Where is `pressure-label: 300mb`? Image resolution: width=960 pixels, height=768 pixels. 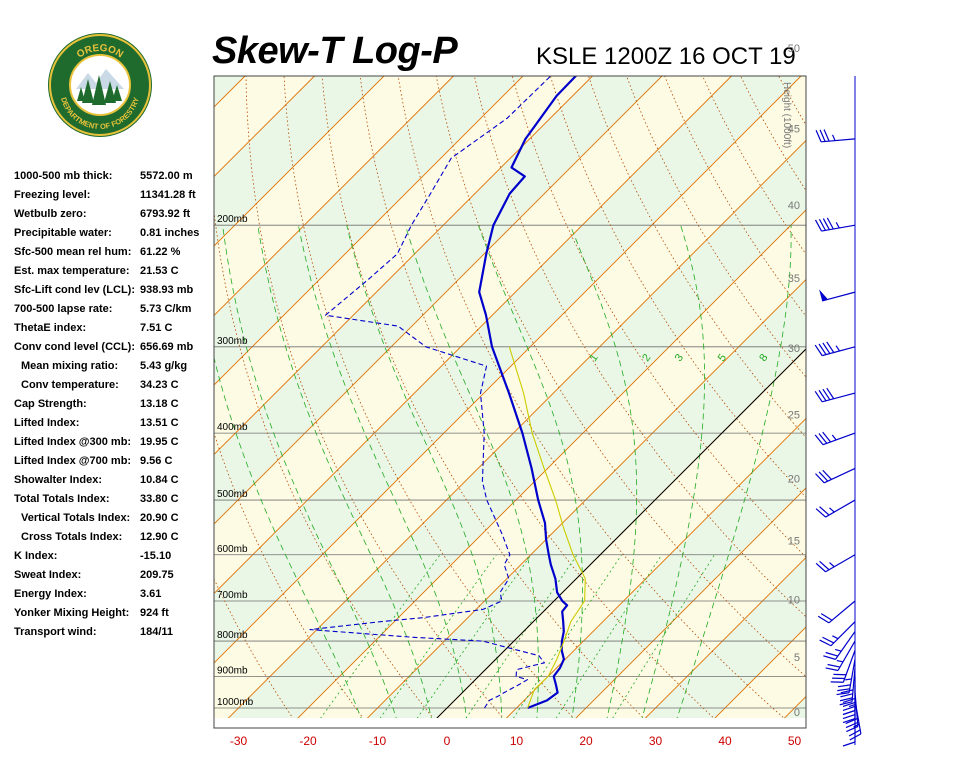 pressure-label: 300mb is located at coordinates (232, 341).